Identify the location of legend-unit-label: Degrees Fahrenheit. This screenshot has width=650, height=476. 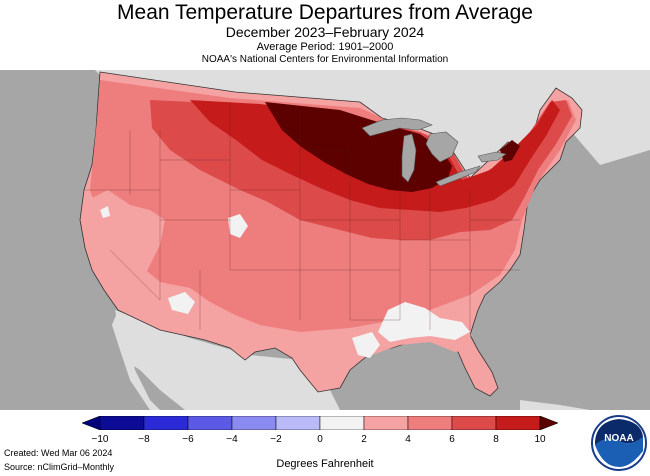
(325, 464).